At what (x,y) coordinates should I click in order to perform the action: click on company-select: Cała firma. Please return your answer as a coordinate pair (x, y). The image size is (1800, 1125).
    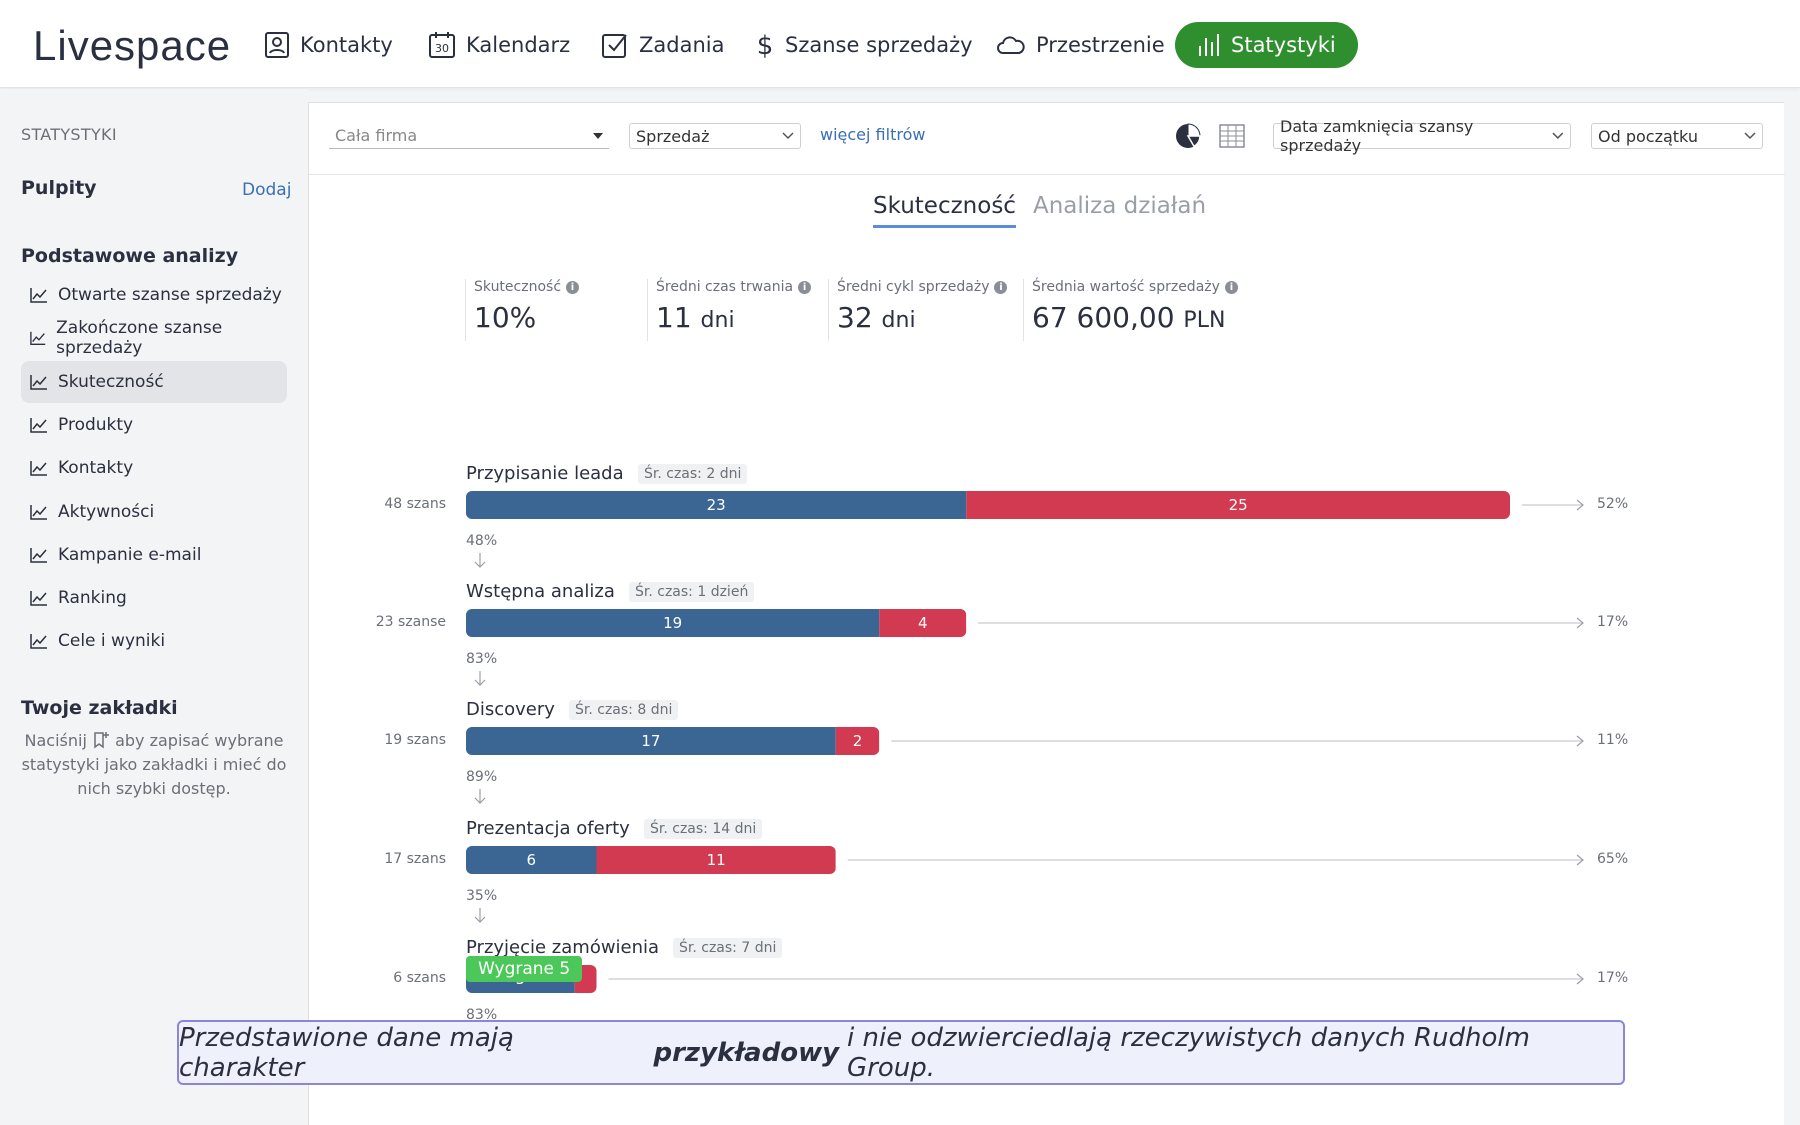
    Looking at the image, I should click on (469, 136).